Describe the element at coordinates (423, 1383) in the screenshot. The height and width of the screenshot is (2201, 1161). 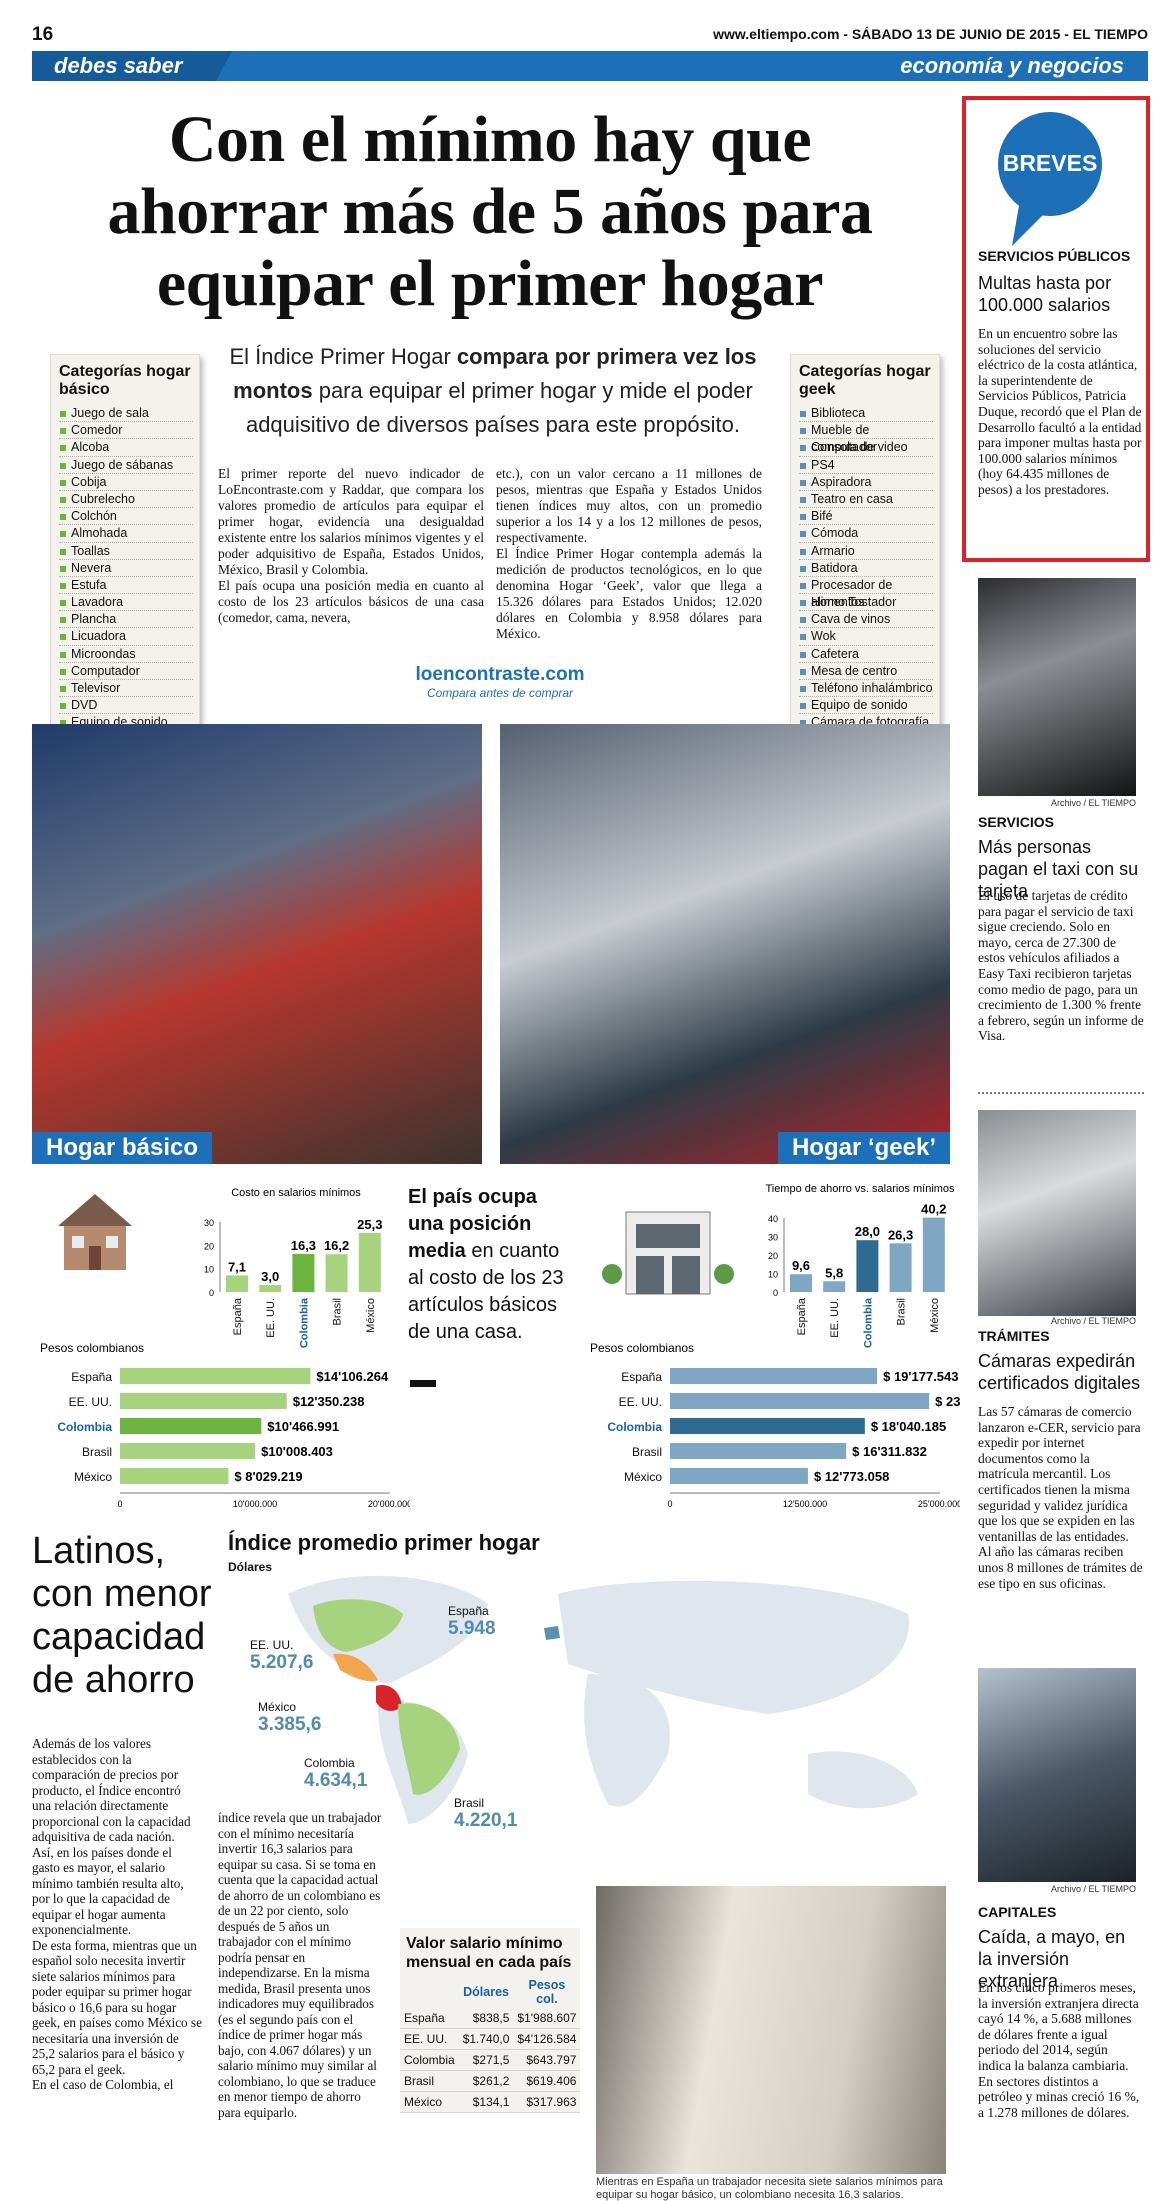
I see `pullquote-dash` at that location.